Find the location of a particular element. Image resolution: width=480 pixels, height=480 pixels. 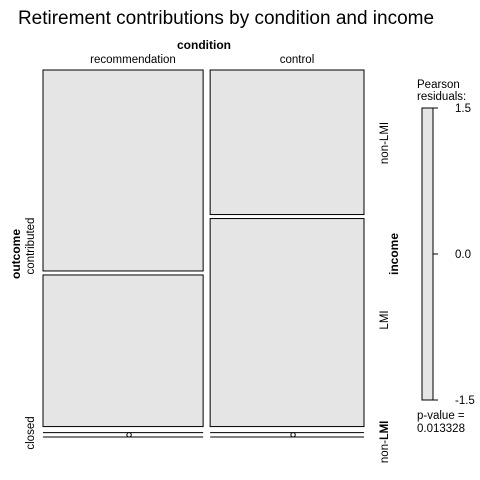

p-value: 0.013328 is located at coordinates (441, 429).